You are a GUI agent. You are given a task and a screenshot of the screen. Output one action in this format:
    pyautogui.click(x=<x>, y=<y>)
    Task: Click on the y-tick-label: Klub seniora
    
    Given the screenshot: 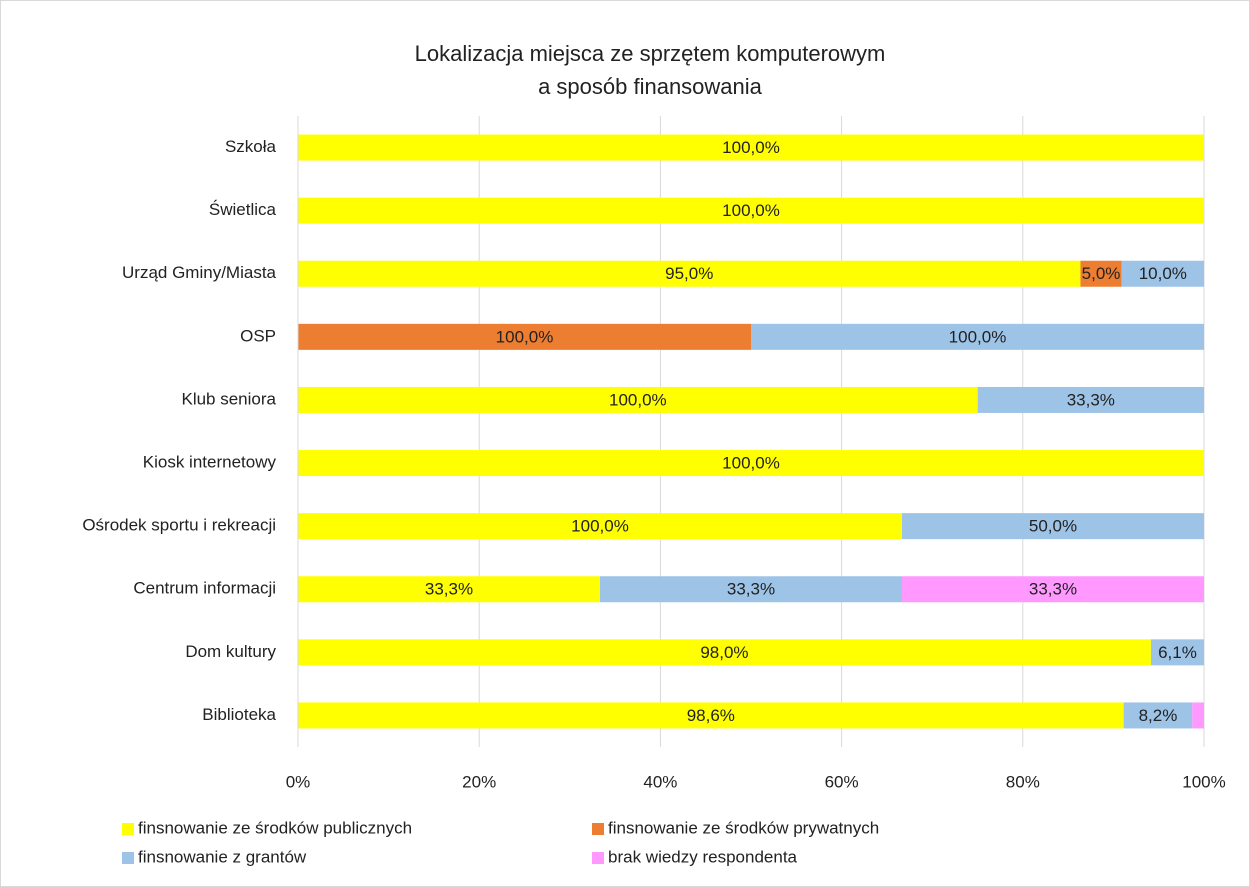 What is the action you would take?
    pyautogui.click(x=228, y=398)
    